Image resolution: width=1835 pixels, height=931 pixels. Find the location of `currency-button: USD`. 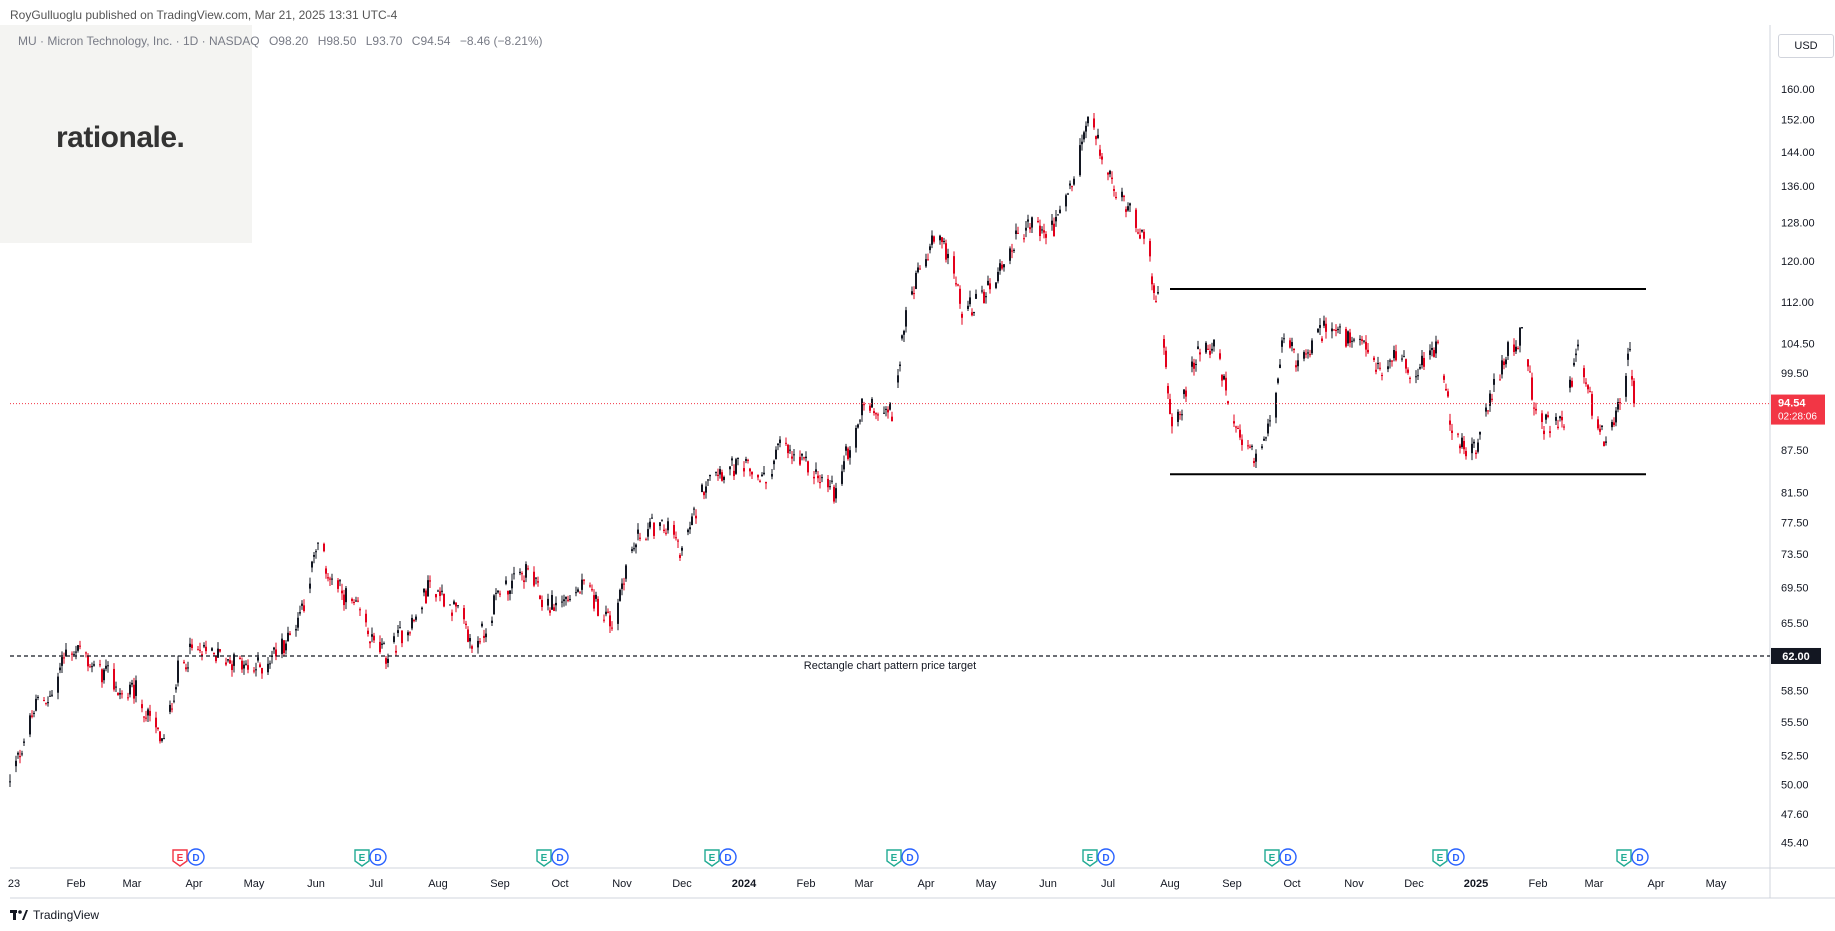

currency-button: USD is located at coordinates (1806, 46).